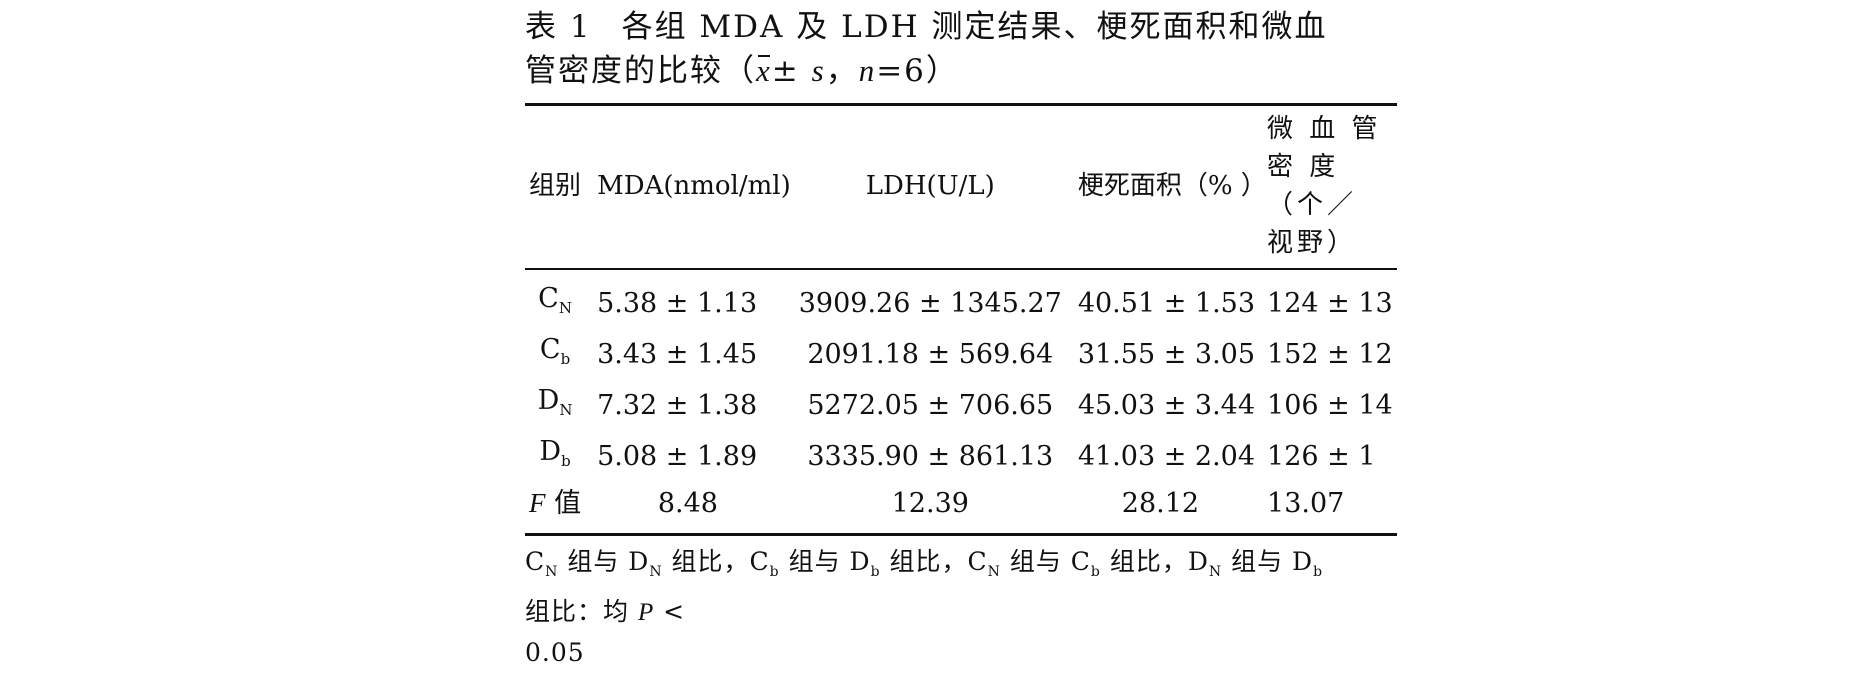  What do you see at coordinates (558, 27) in the screenshot?
I see `table-label: 表 1` at bounding box center [558, 27].